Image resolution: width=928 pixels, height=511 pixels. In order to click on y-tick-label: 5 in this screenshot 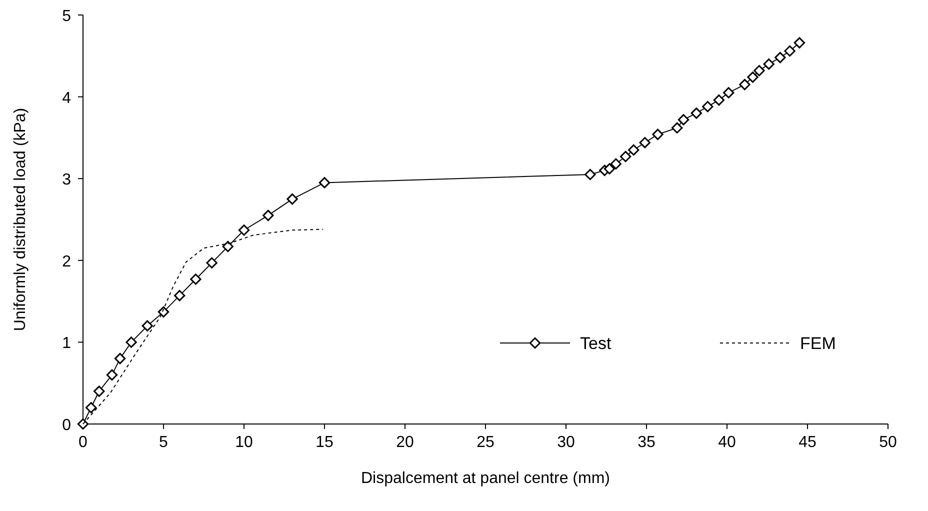, I will do `click(67, 16)`.